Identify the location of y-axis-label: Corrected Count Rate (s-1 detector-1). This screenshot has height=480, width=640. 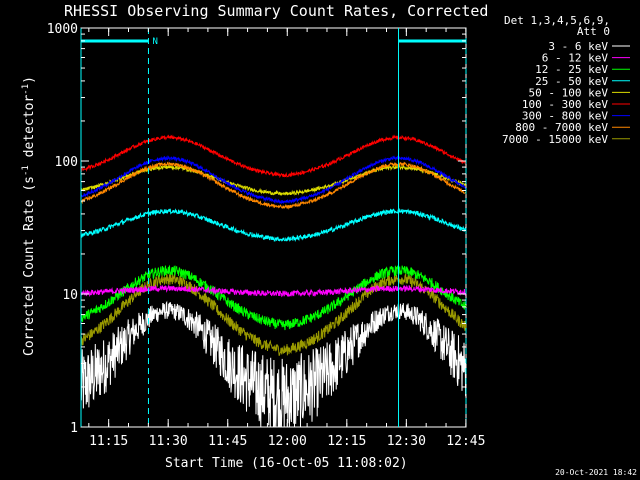
(29, 216).